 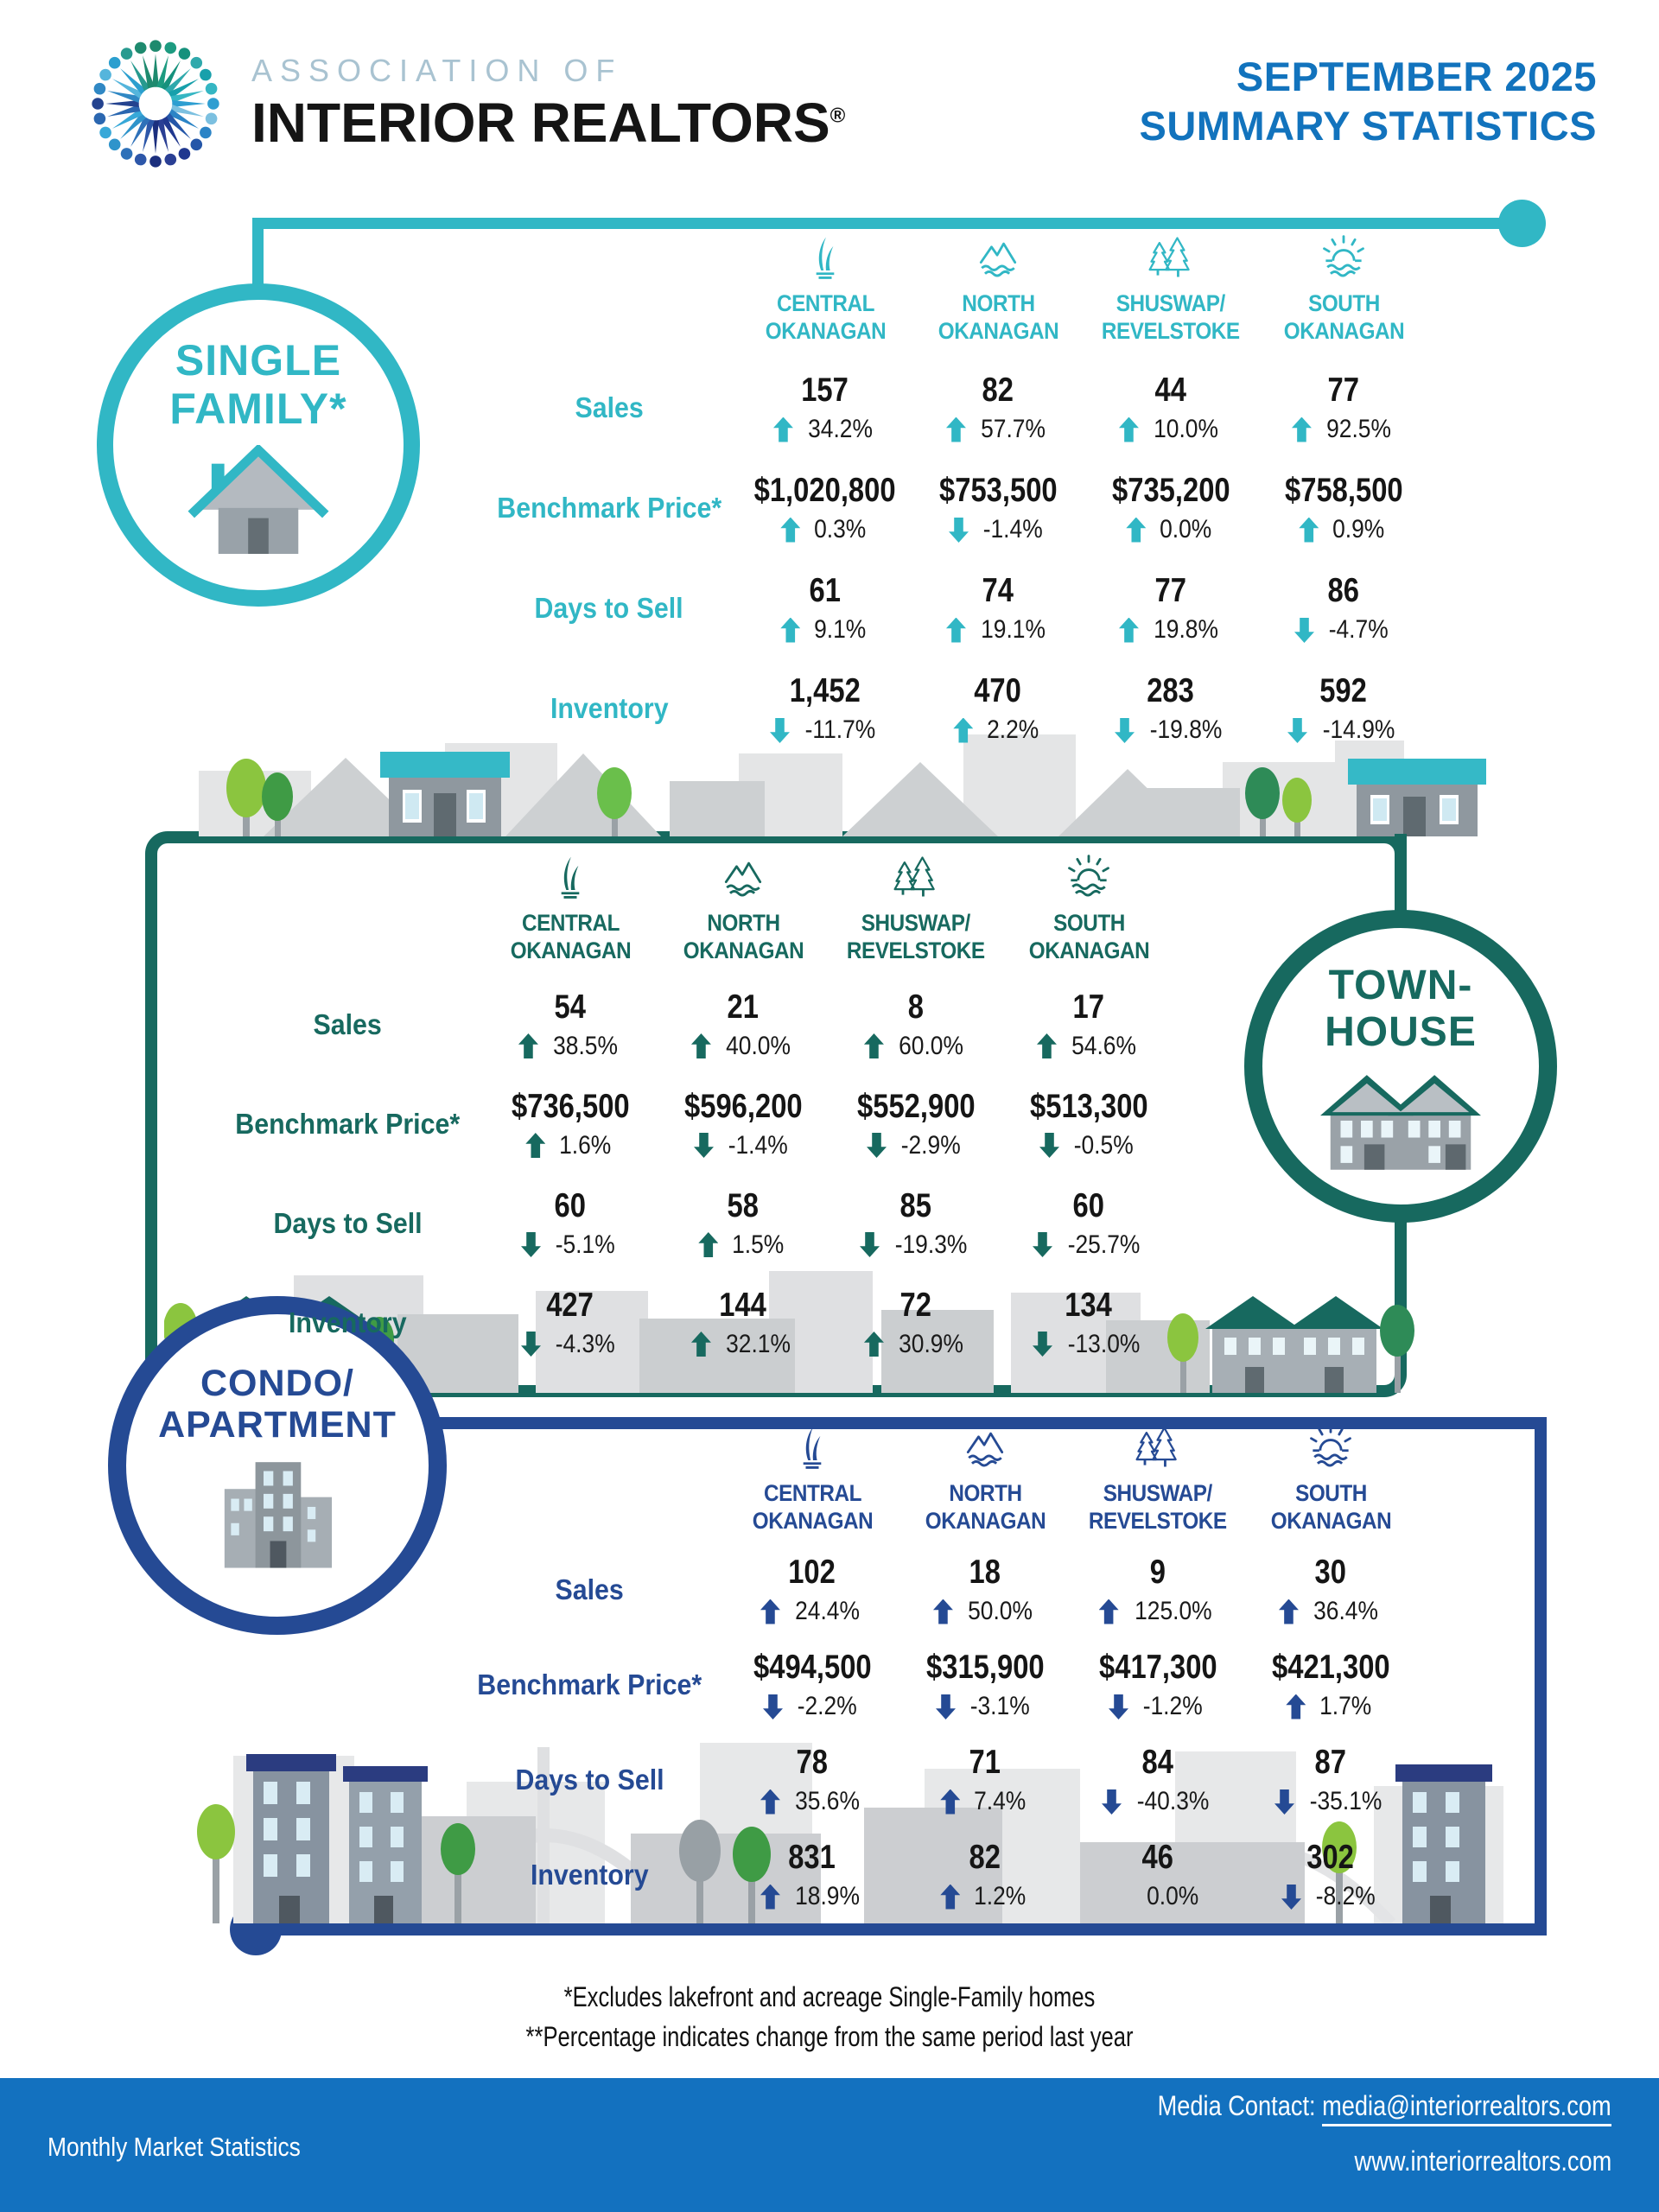 What do you see at coordinates (743, 1024) in the screenshot?
I see `metric-cell: 21 40.0%` at bounding box center [743, 1024].